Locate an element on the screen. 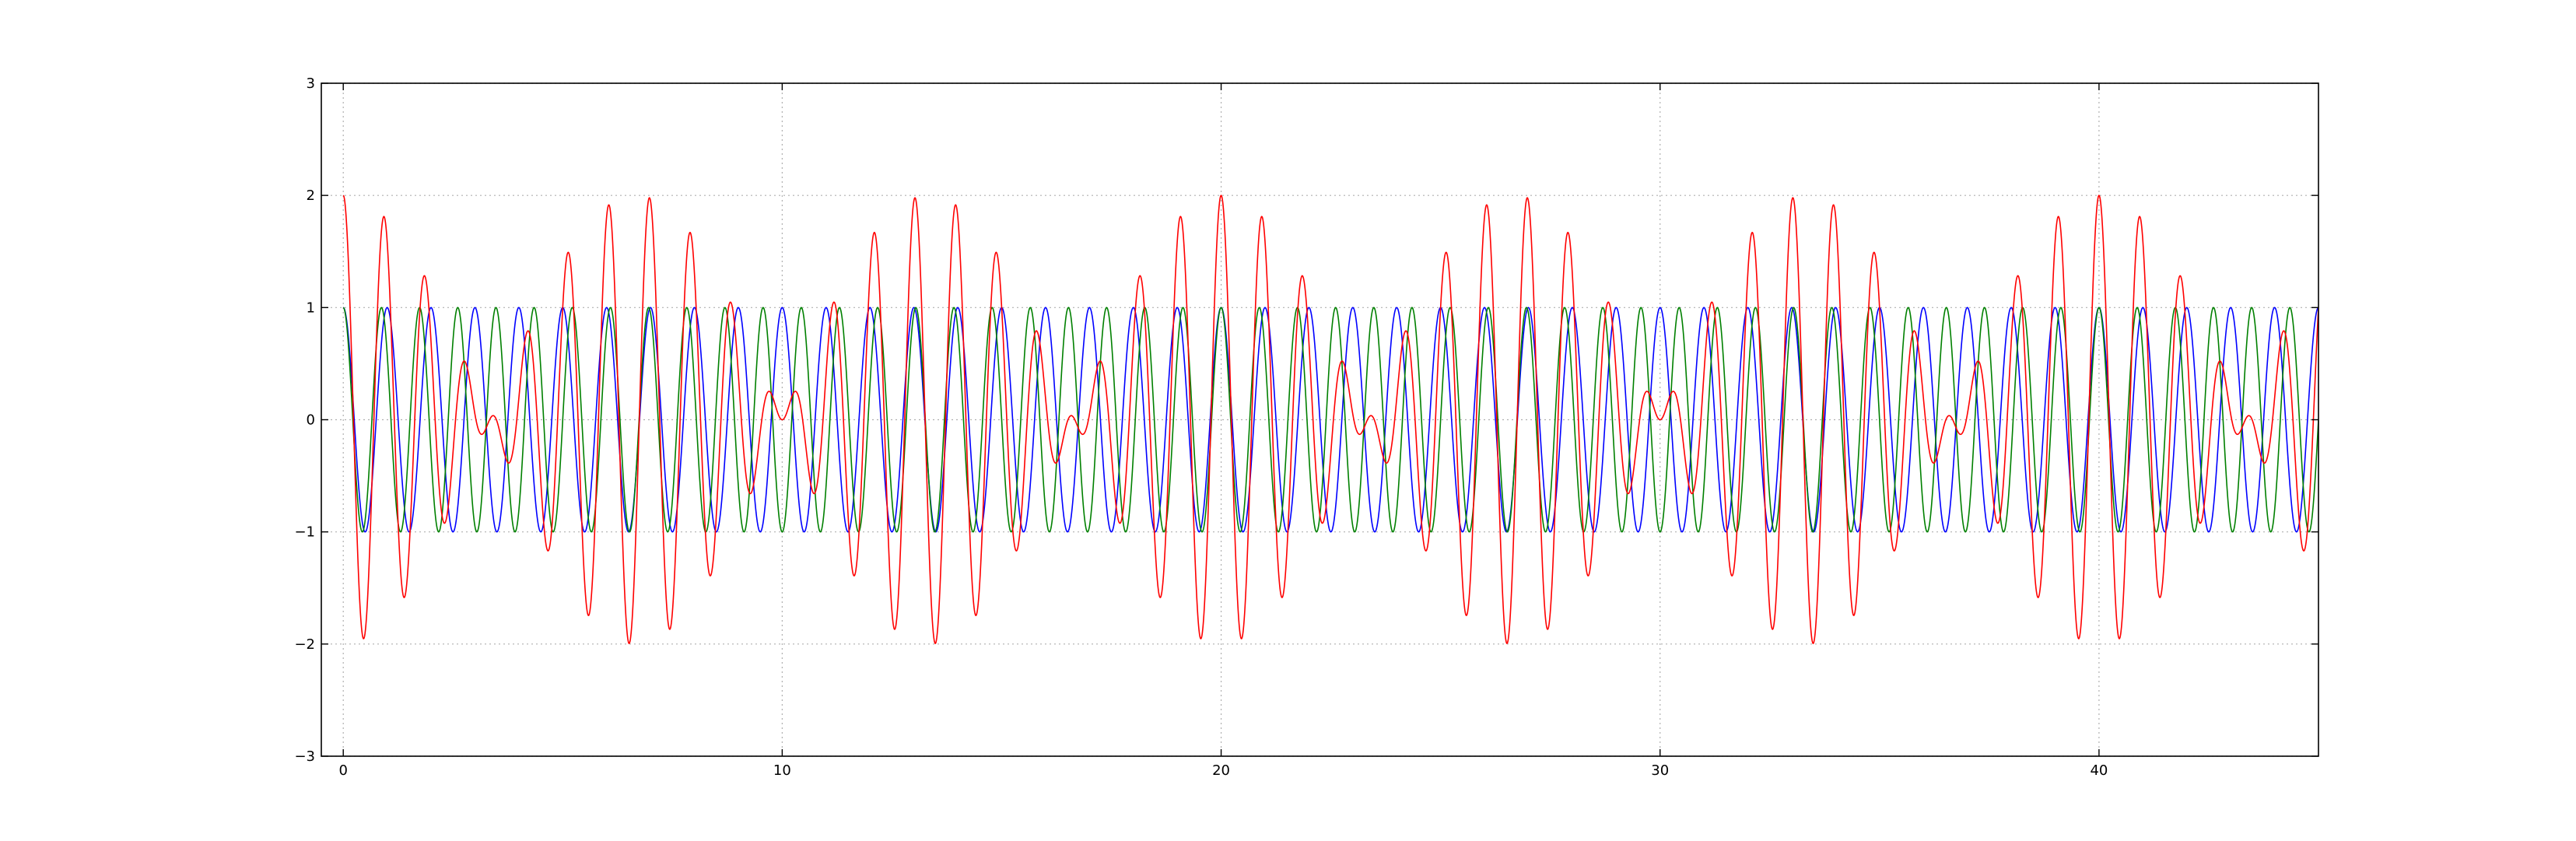  y-tick-label: 1 is located at coordinates (311, 308).